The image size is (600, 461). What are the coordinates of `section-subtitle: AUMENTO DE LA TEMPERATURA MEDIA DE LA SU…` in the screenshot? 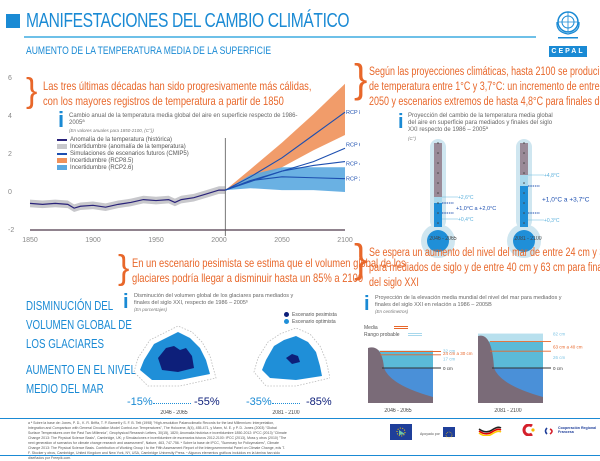 It's located at (149, 51).